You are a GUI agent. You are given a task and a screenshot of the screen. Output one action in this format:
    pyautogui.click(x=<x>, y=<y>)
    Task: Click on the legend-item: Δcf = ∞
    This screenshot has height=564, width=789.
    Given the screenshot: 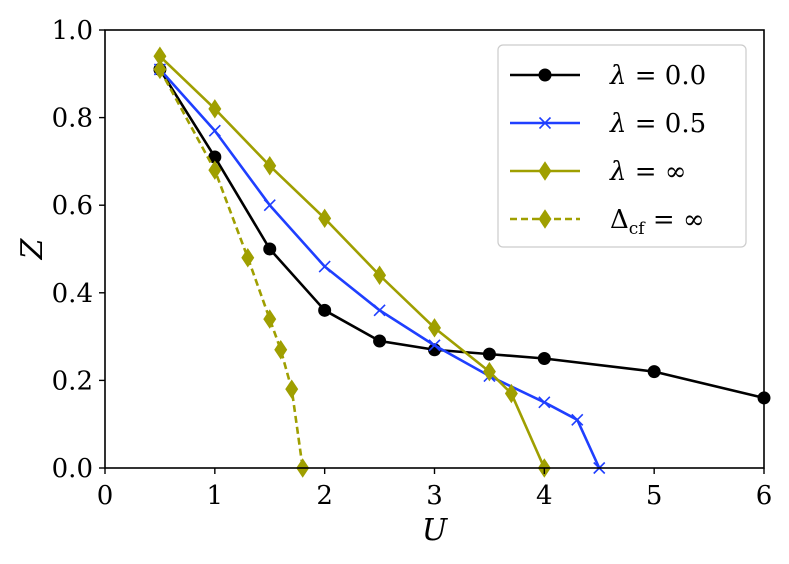 What is the action you would take?
    pyautogui.click(x=607, y=222)
    